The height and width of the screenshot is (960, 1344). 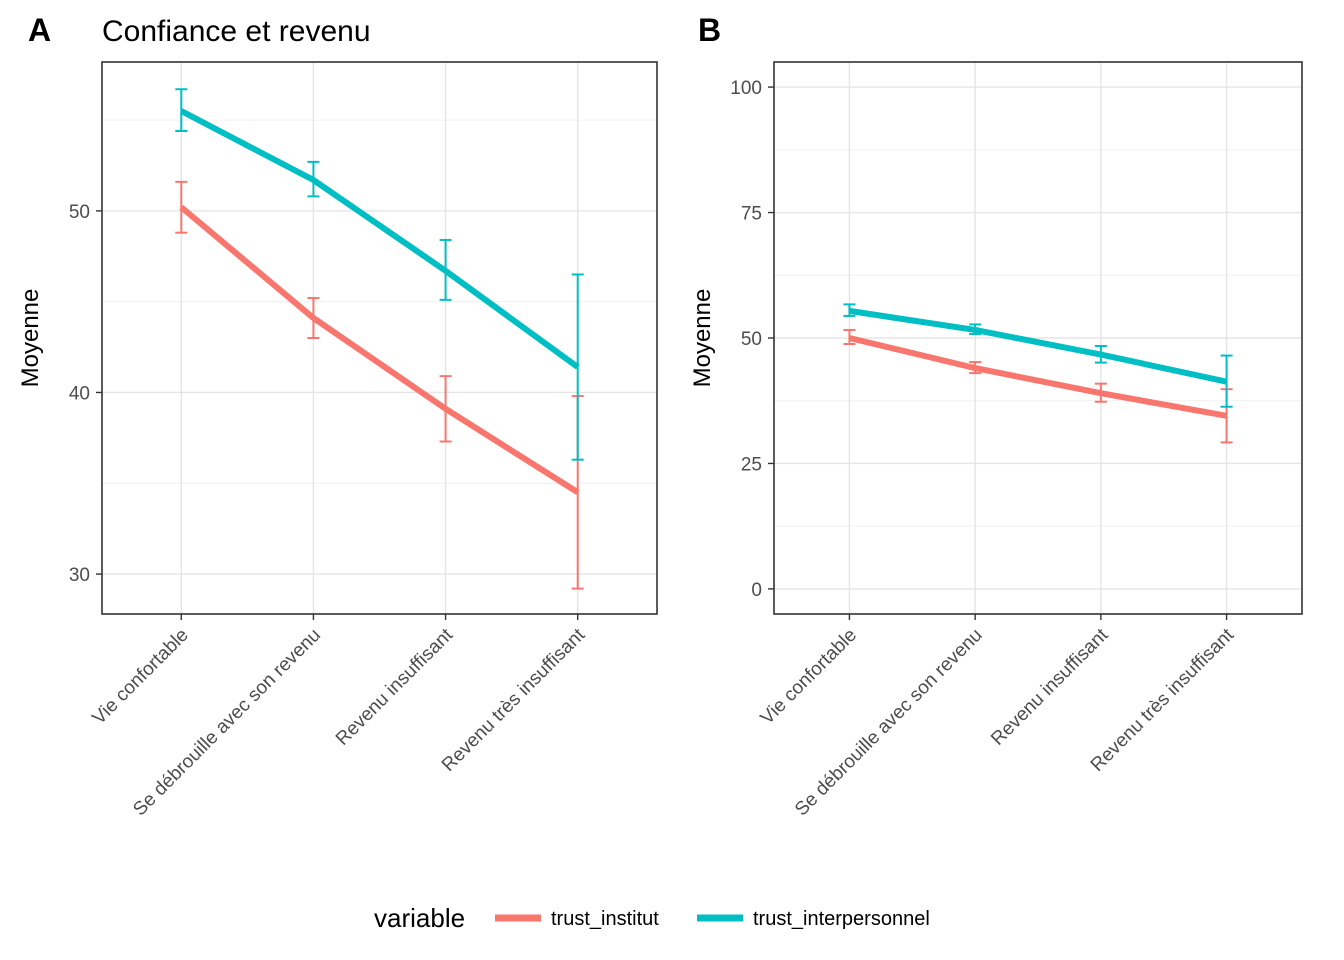 I want to click on panel-label: B, so click(x=709, y=30).